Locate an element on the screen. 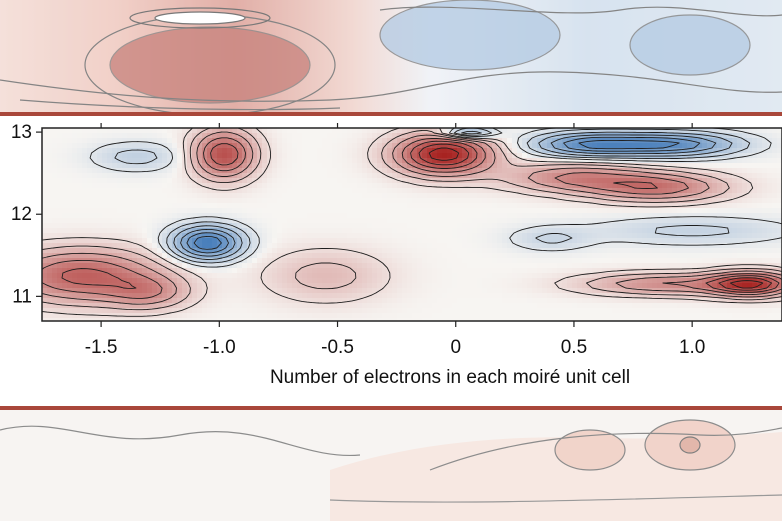 This screenshot has height=521, width=782. y-tick-label: 11 is located at coordinates (22, 296).